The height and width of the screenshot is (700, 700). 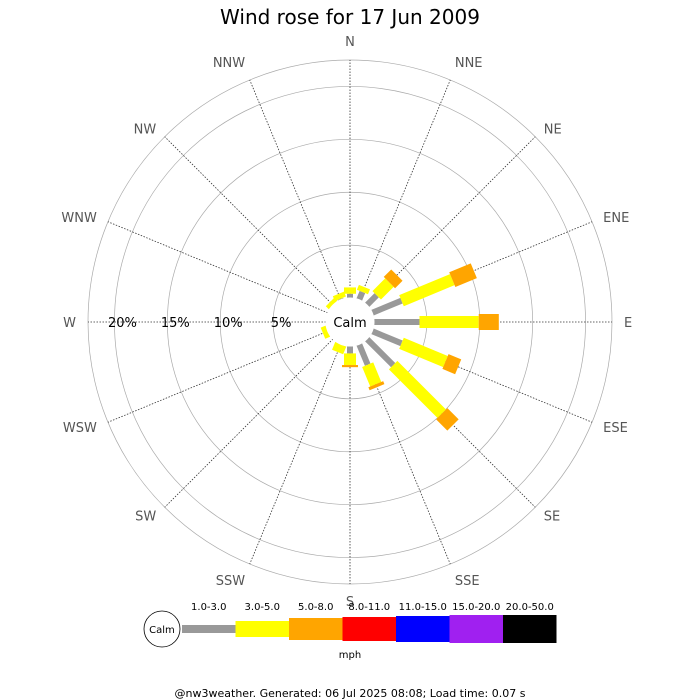 I want to click on wind-bars, so click(x=409, y=347).